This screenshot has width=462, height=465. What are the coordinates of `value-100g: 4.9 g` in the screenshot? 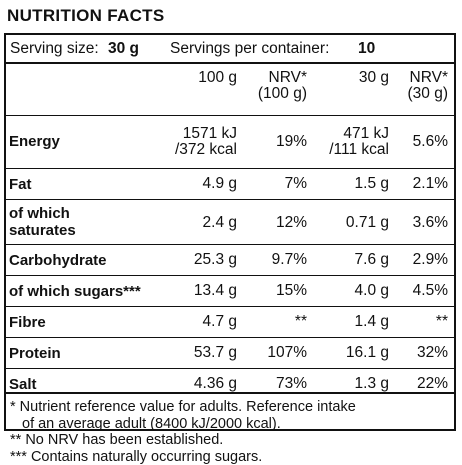 It's located at (204, 184).